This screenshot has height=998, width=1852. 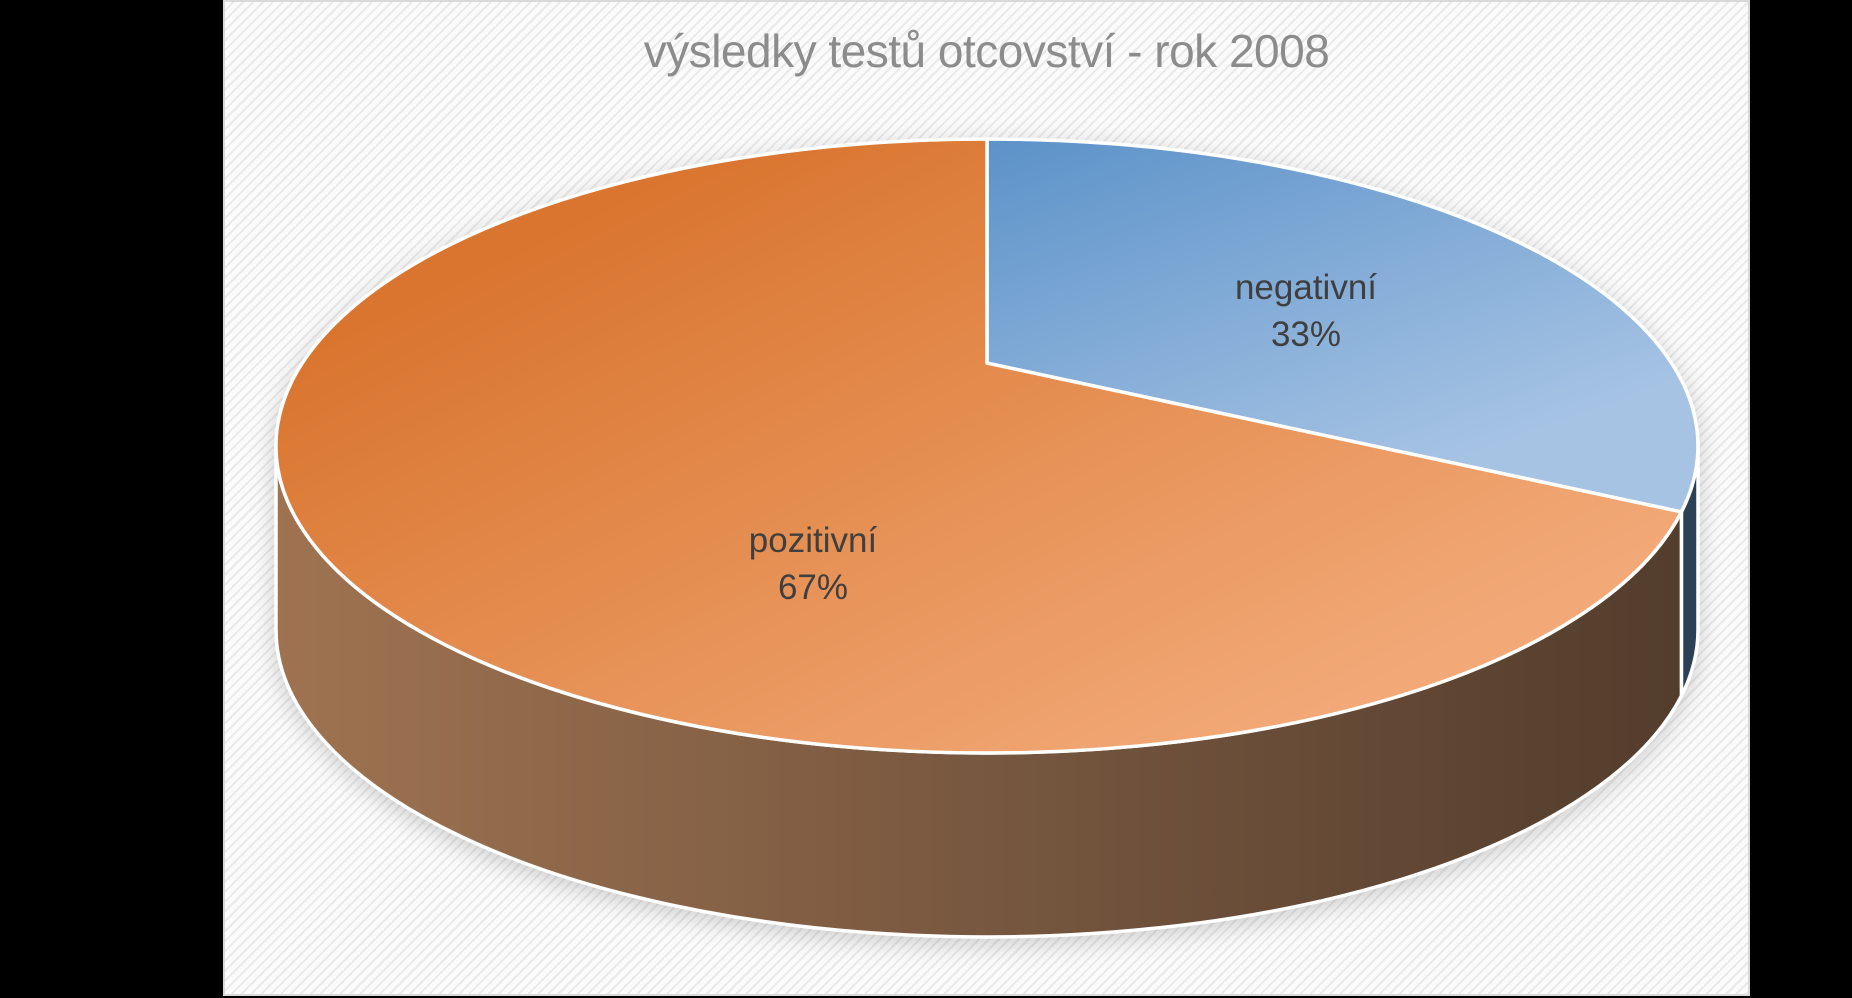 What do you see at coordinates (1306, 311) in the screenshot?
I see `data-label-negativni: negativní 33%` at bounding box center [1306, 311].